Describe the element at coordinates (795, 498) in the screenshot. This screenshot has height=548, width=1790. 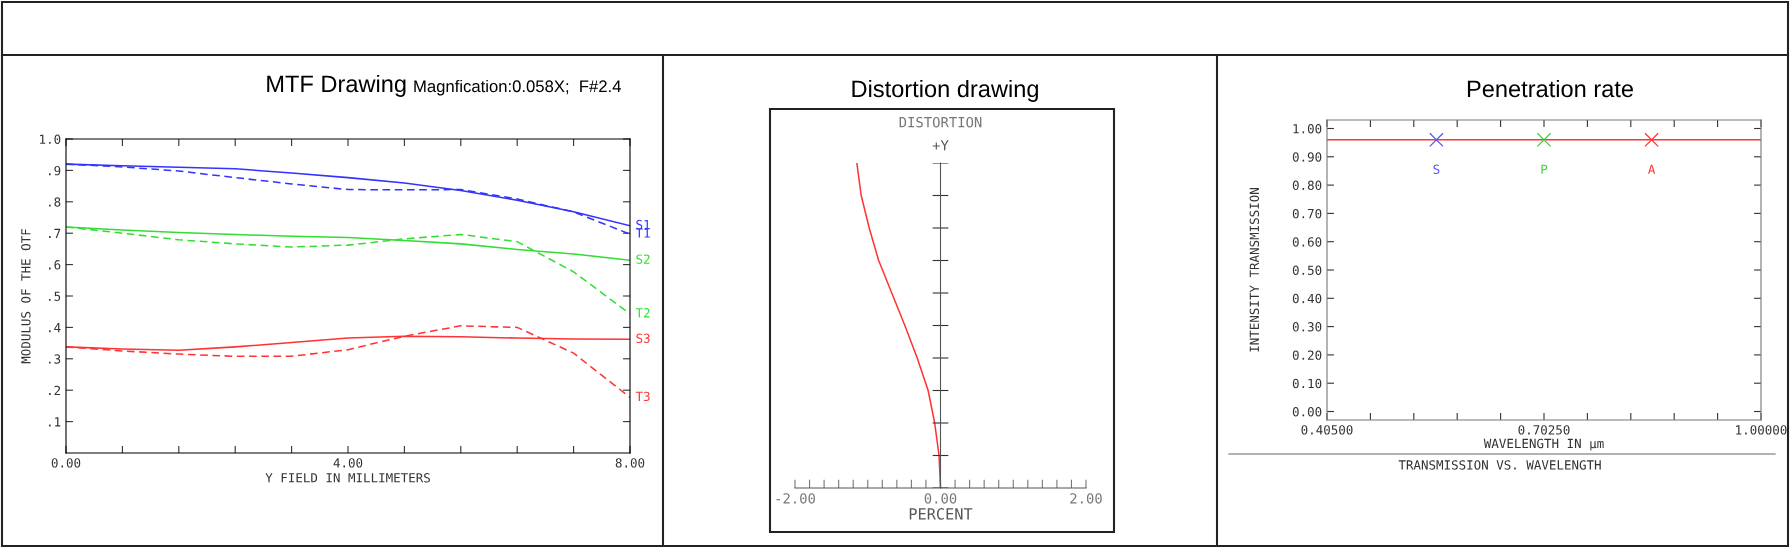
I see `x-tick-label: -2.00` at that location.